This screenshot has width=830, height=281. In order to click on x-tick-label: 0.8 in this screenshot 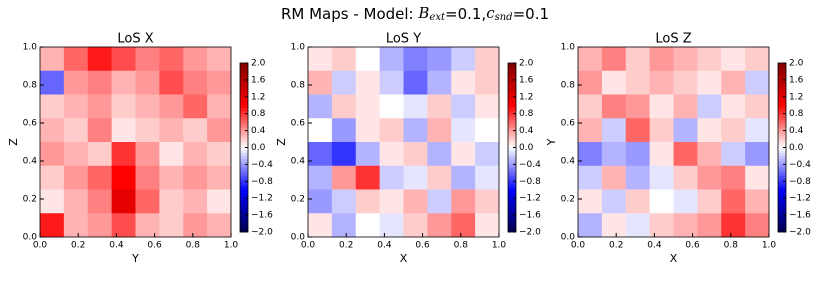, I will do `click(731, 246)`.